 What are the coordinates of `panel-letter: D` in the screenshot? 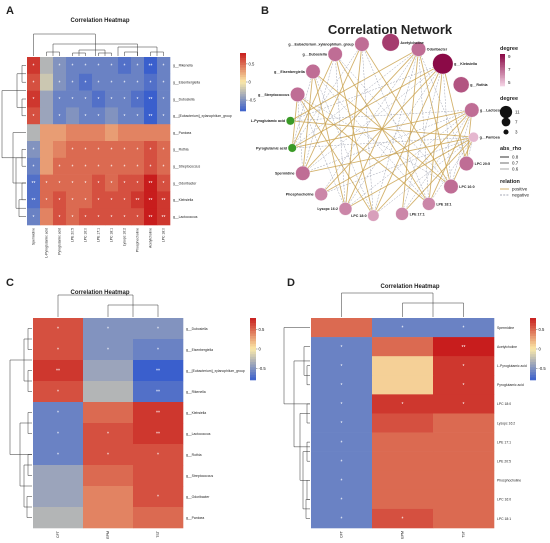 It's located at (291, 283).